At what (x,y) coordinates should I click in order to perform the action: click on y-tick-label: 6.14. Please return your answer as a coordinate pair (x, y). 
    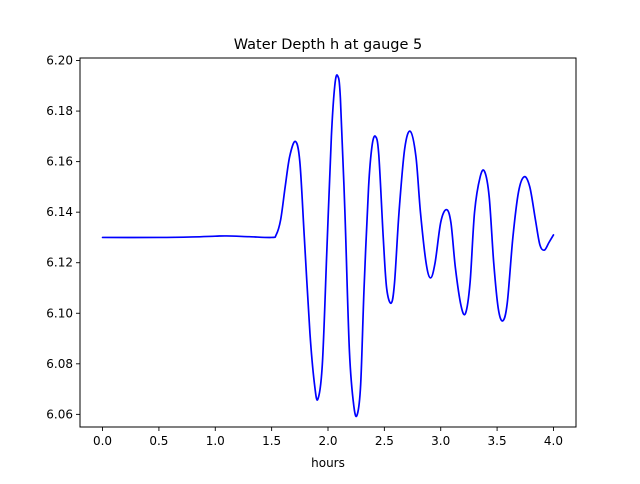
    Looking at the image, I should click on (59, 212).